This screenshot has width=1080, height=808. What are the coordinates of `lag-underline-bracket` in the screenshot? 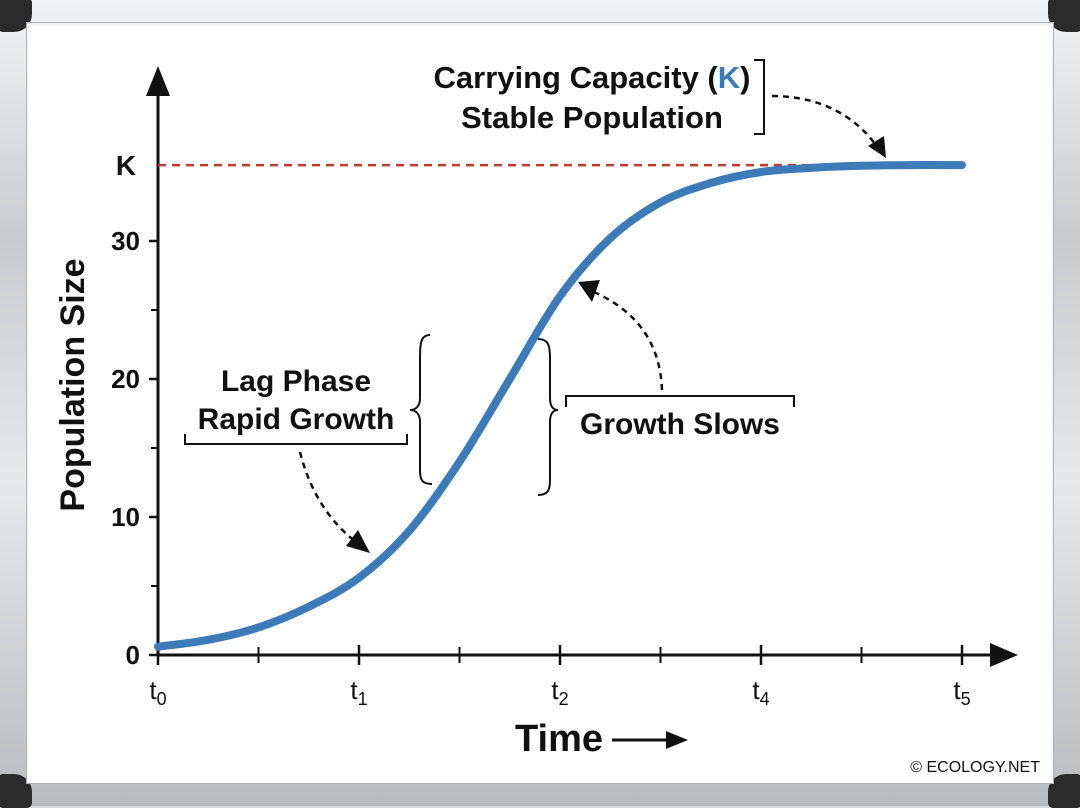 It's located at (296, 439).